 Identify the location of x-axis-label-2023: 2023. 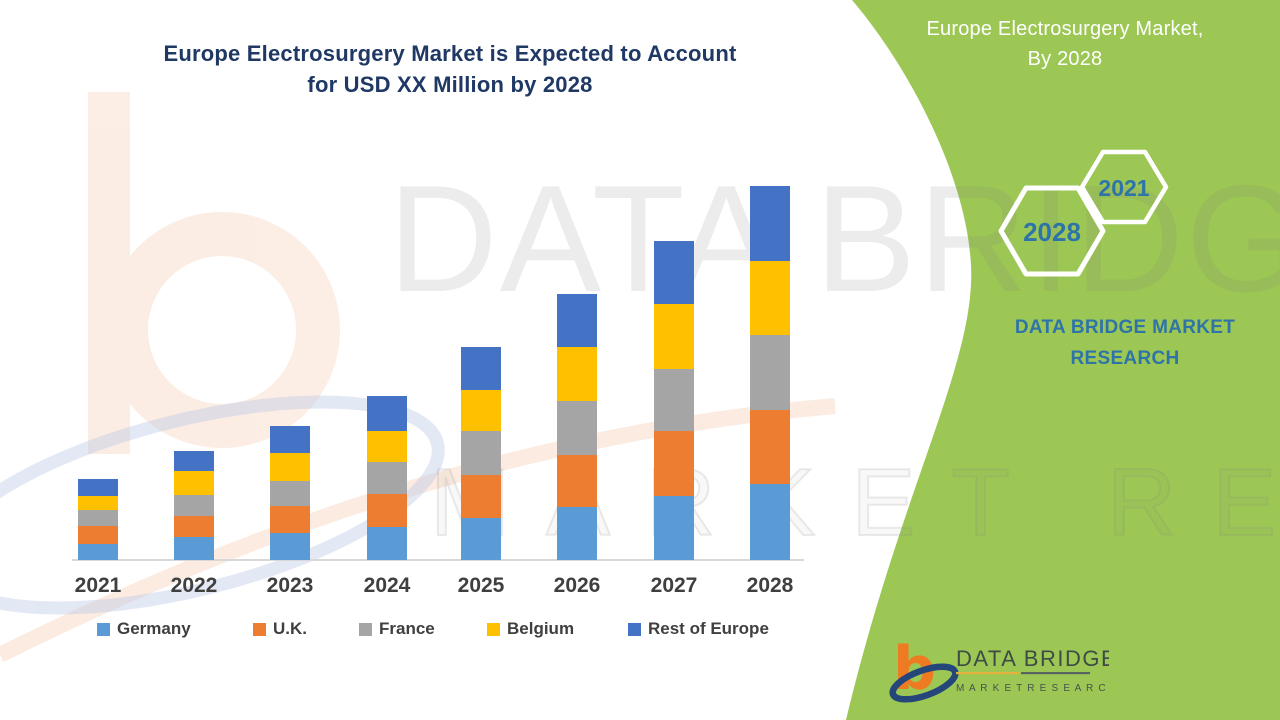
(290, 585).